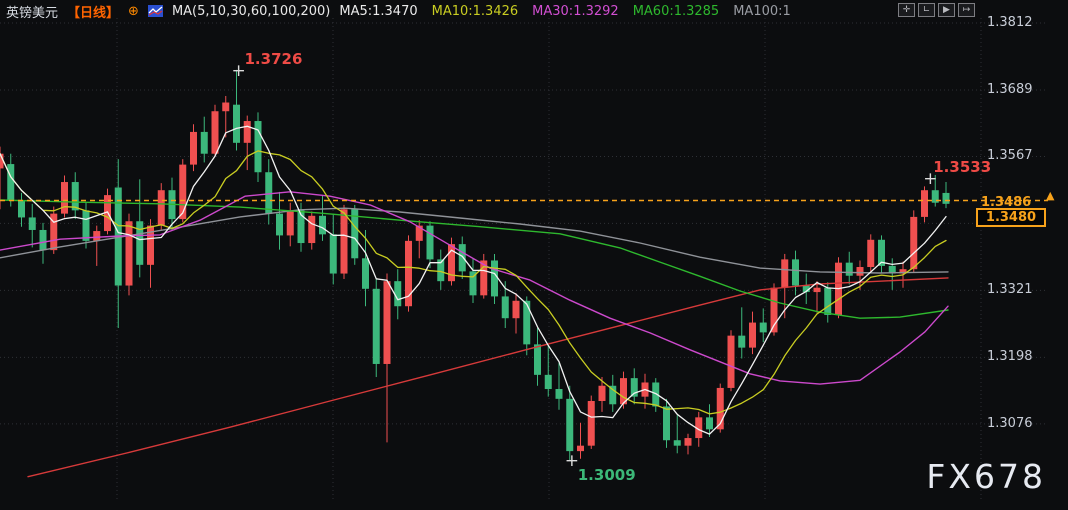  What do you see at coordinates (1010, 357) in the screenshot?
I see `axis-tick-label: 1.3198` at bounding box center [1010, 357].